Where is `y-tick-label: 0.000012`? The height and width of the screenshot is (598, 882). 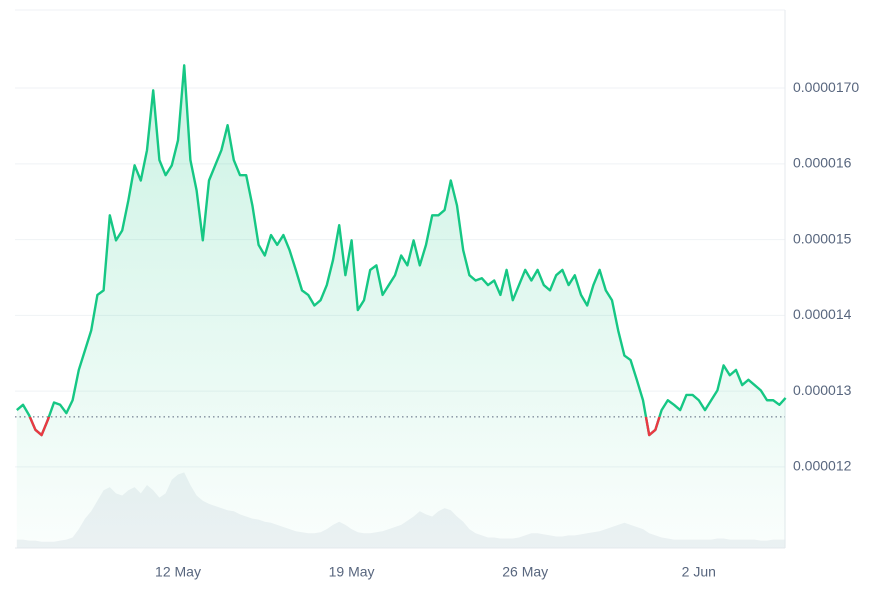 y-tick-label: 0.000012 is located at coordinates (822, 466).